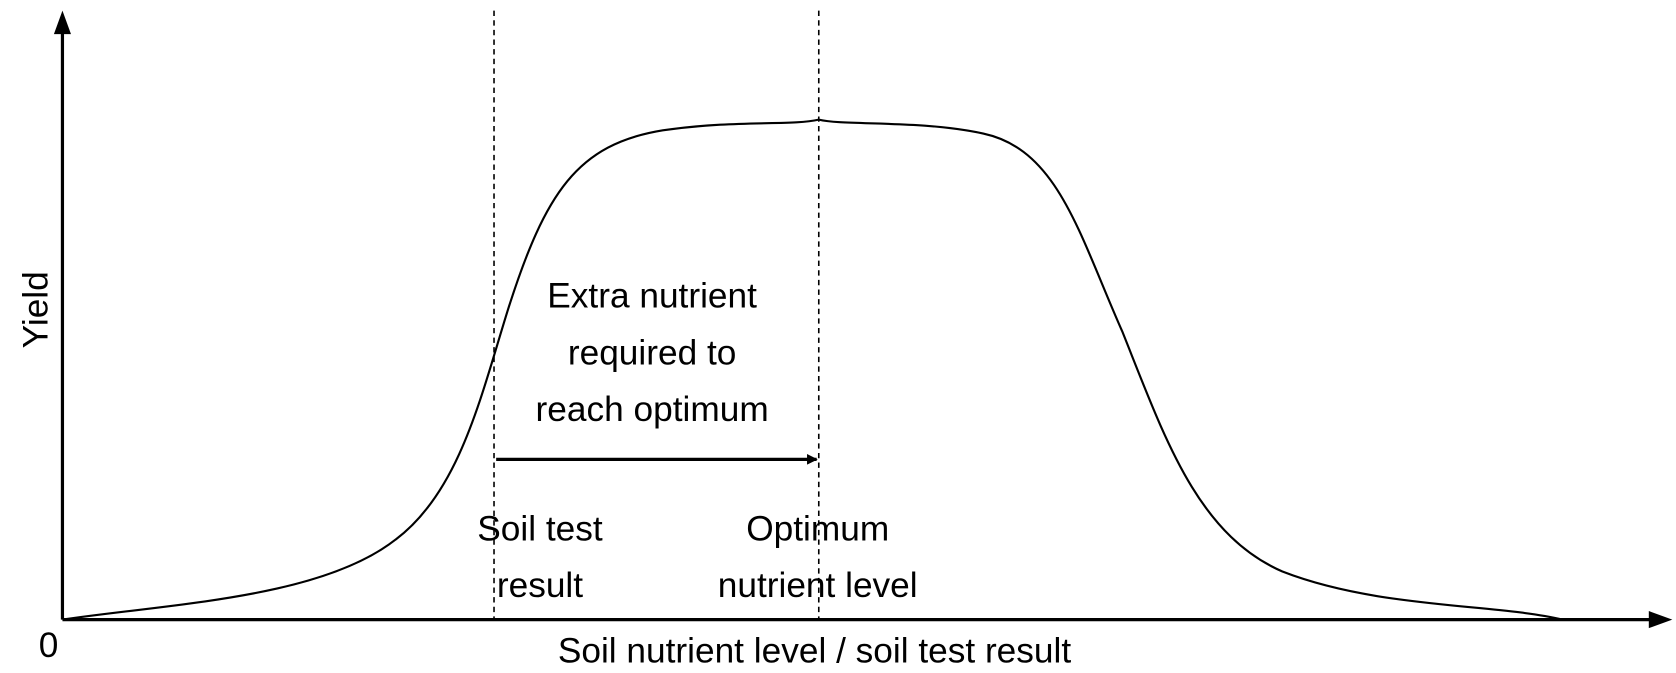 This screenshot has height=673, width=1676. What do you see at coordinates (540, 529) in the screenshot?
I see `soil-test-label: Soil test` at bounding box center [540, 529].